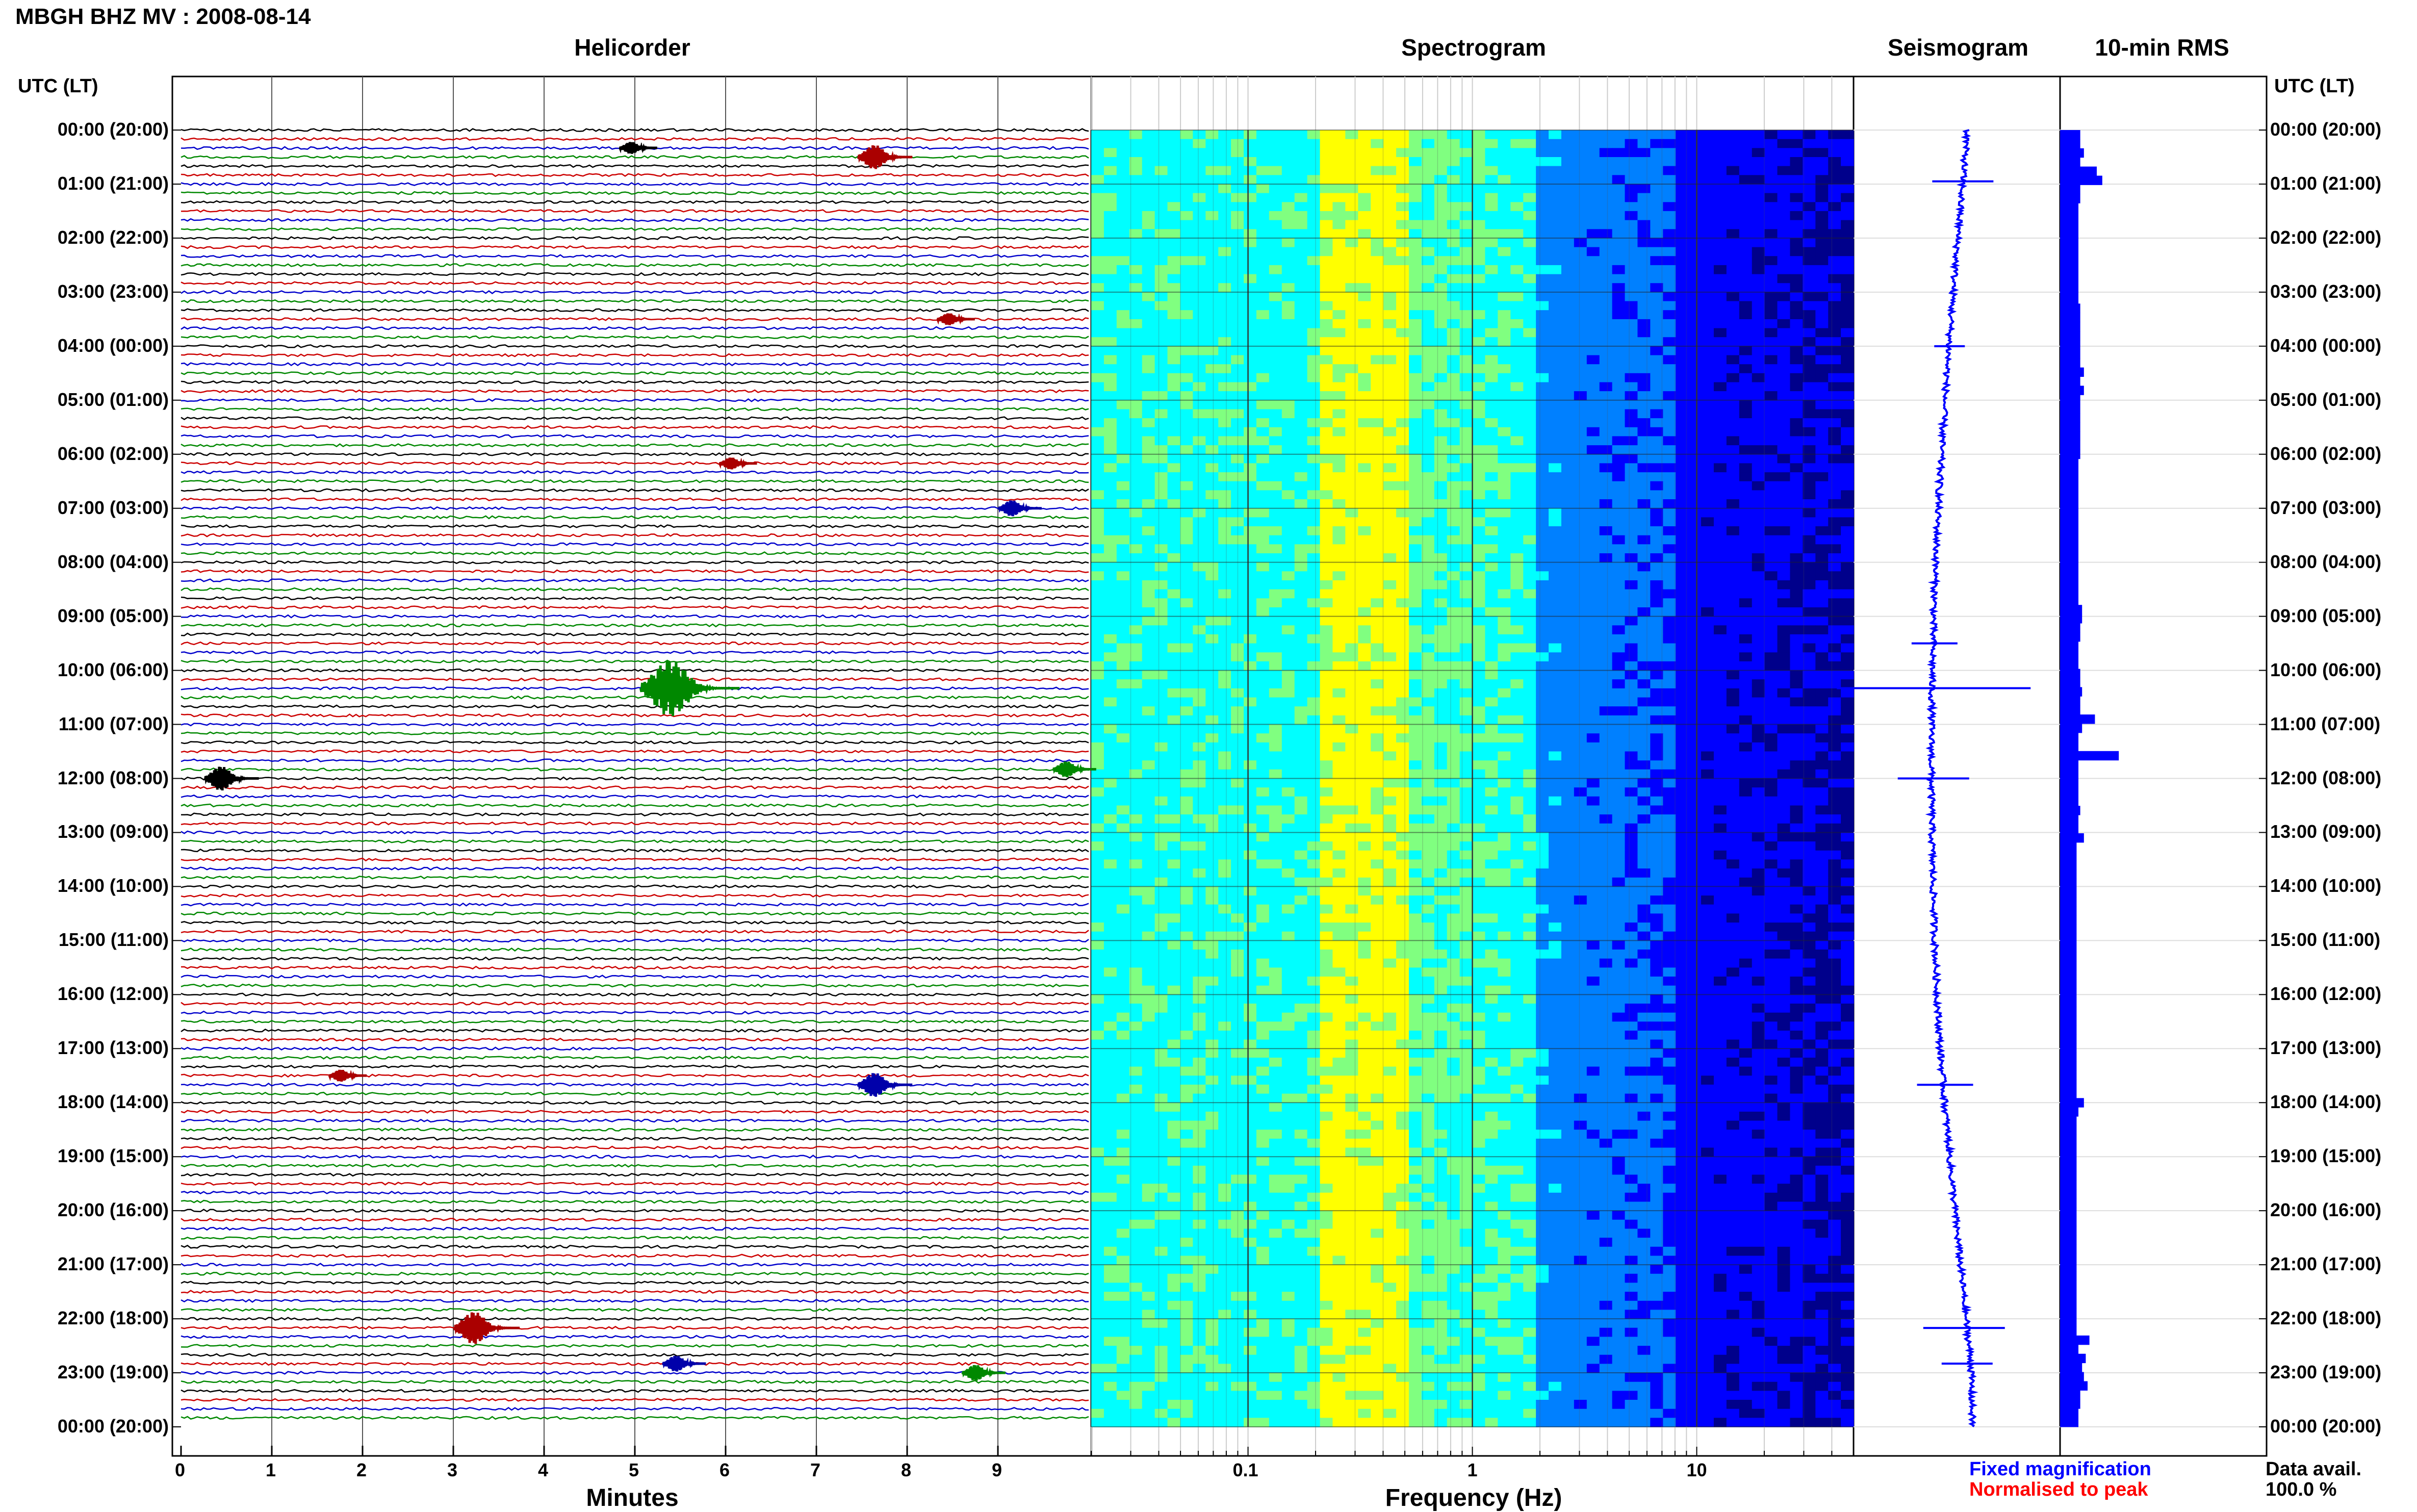 The image size is (2417, 1512). Describe the element at coordinates (1474, 1498) in the screenshot. I see `frequency-axis-title: Frequency (Hz)` at that location.